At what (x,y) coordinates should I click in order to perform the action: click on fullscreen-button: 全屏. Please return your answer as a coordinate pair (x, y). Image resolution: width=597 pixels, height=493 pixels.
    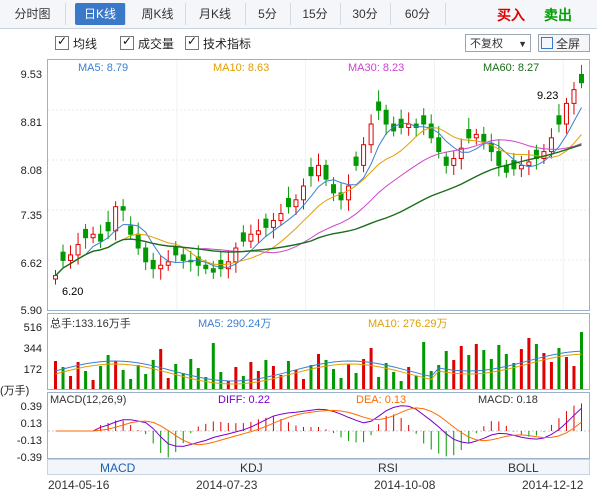
    Looking at the image, I should click on (564, 43).